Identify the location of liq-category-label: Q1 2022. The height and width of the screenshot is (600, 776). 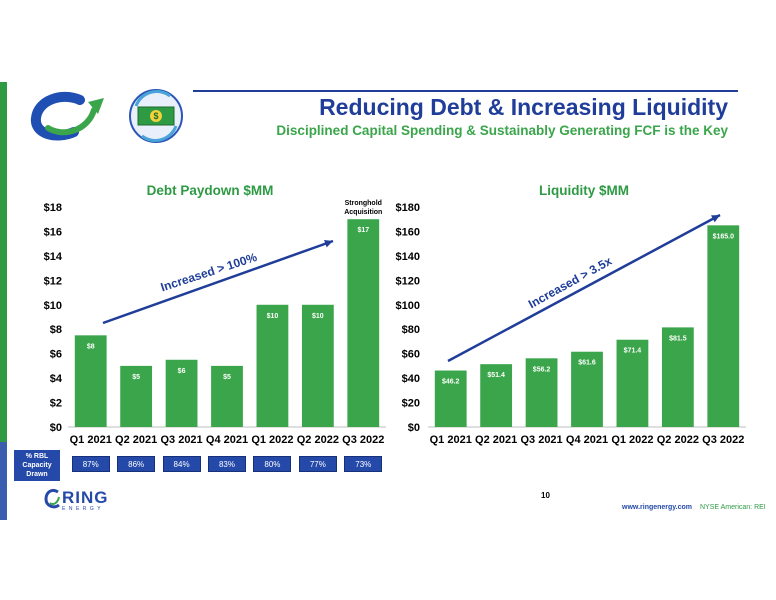
(632, 440).